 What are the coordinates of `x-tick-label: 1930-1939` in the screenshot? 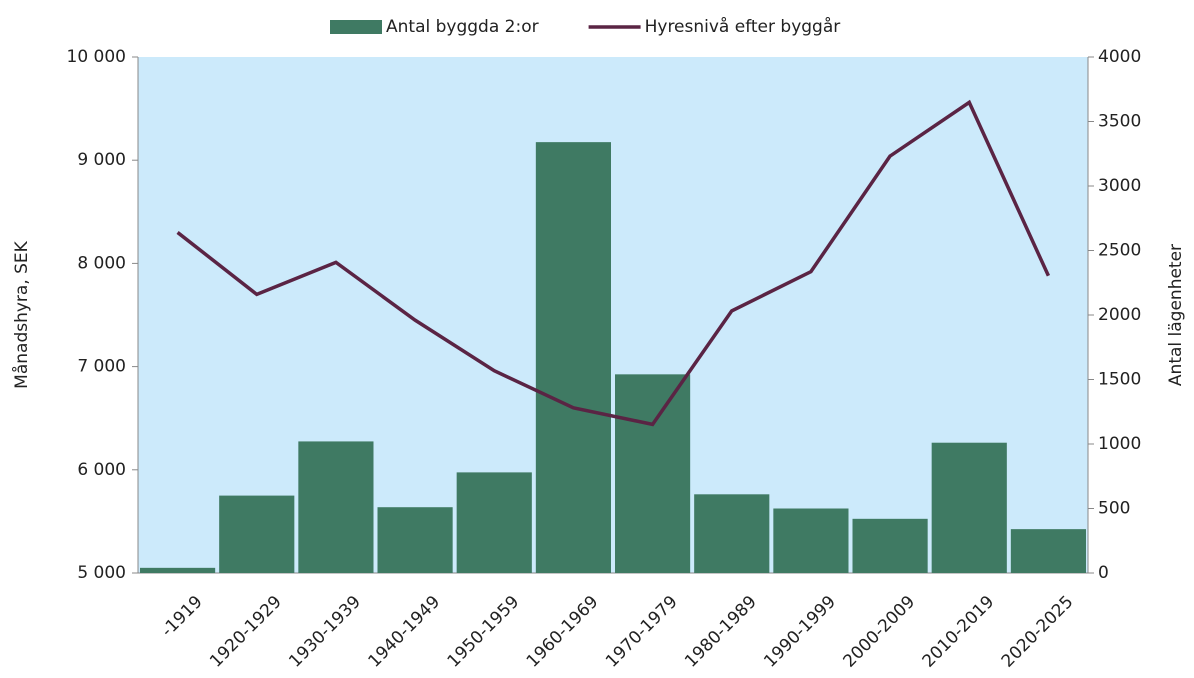 It's located at (325, 632).